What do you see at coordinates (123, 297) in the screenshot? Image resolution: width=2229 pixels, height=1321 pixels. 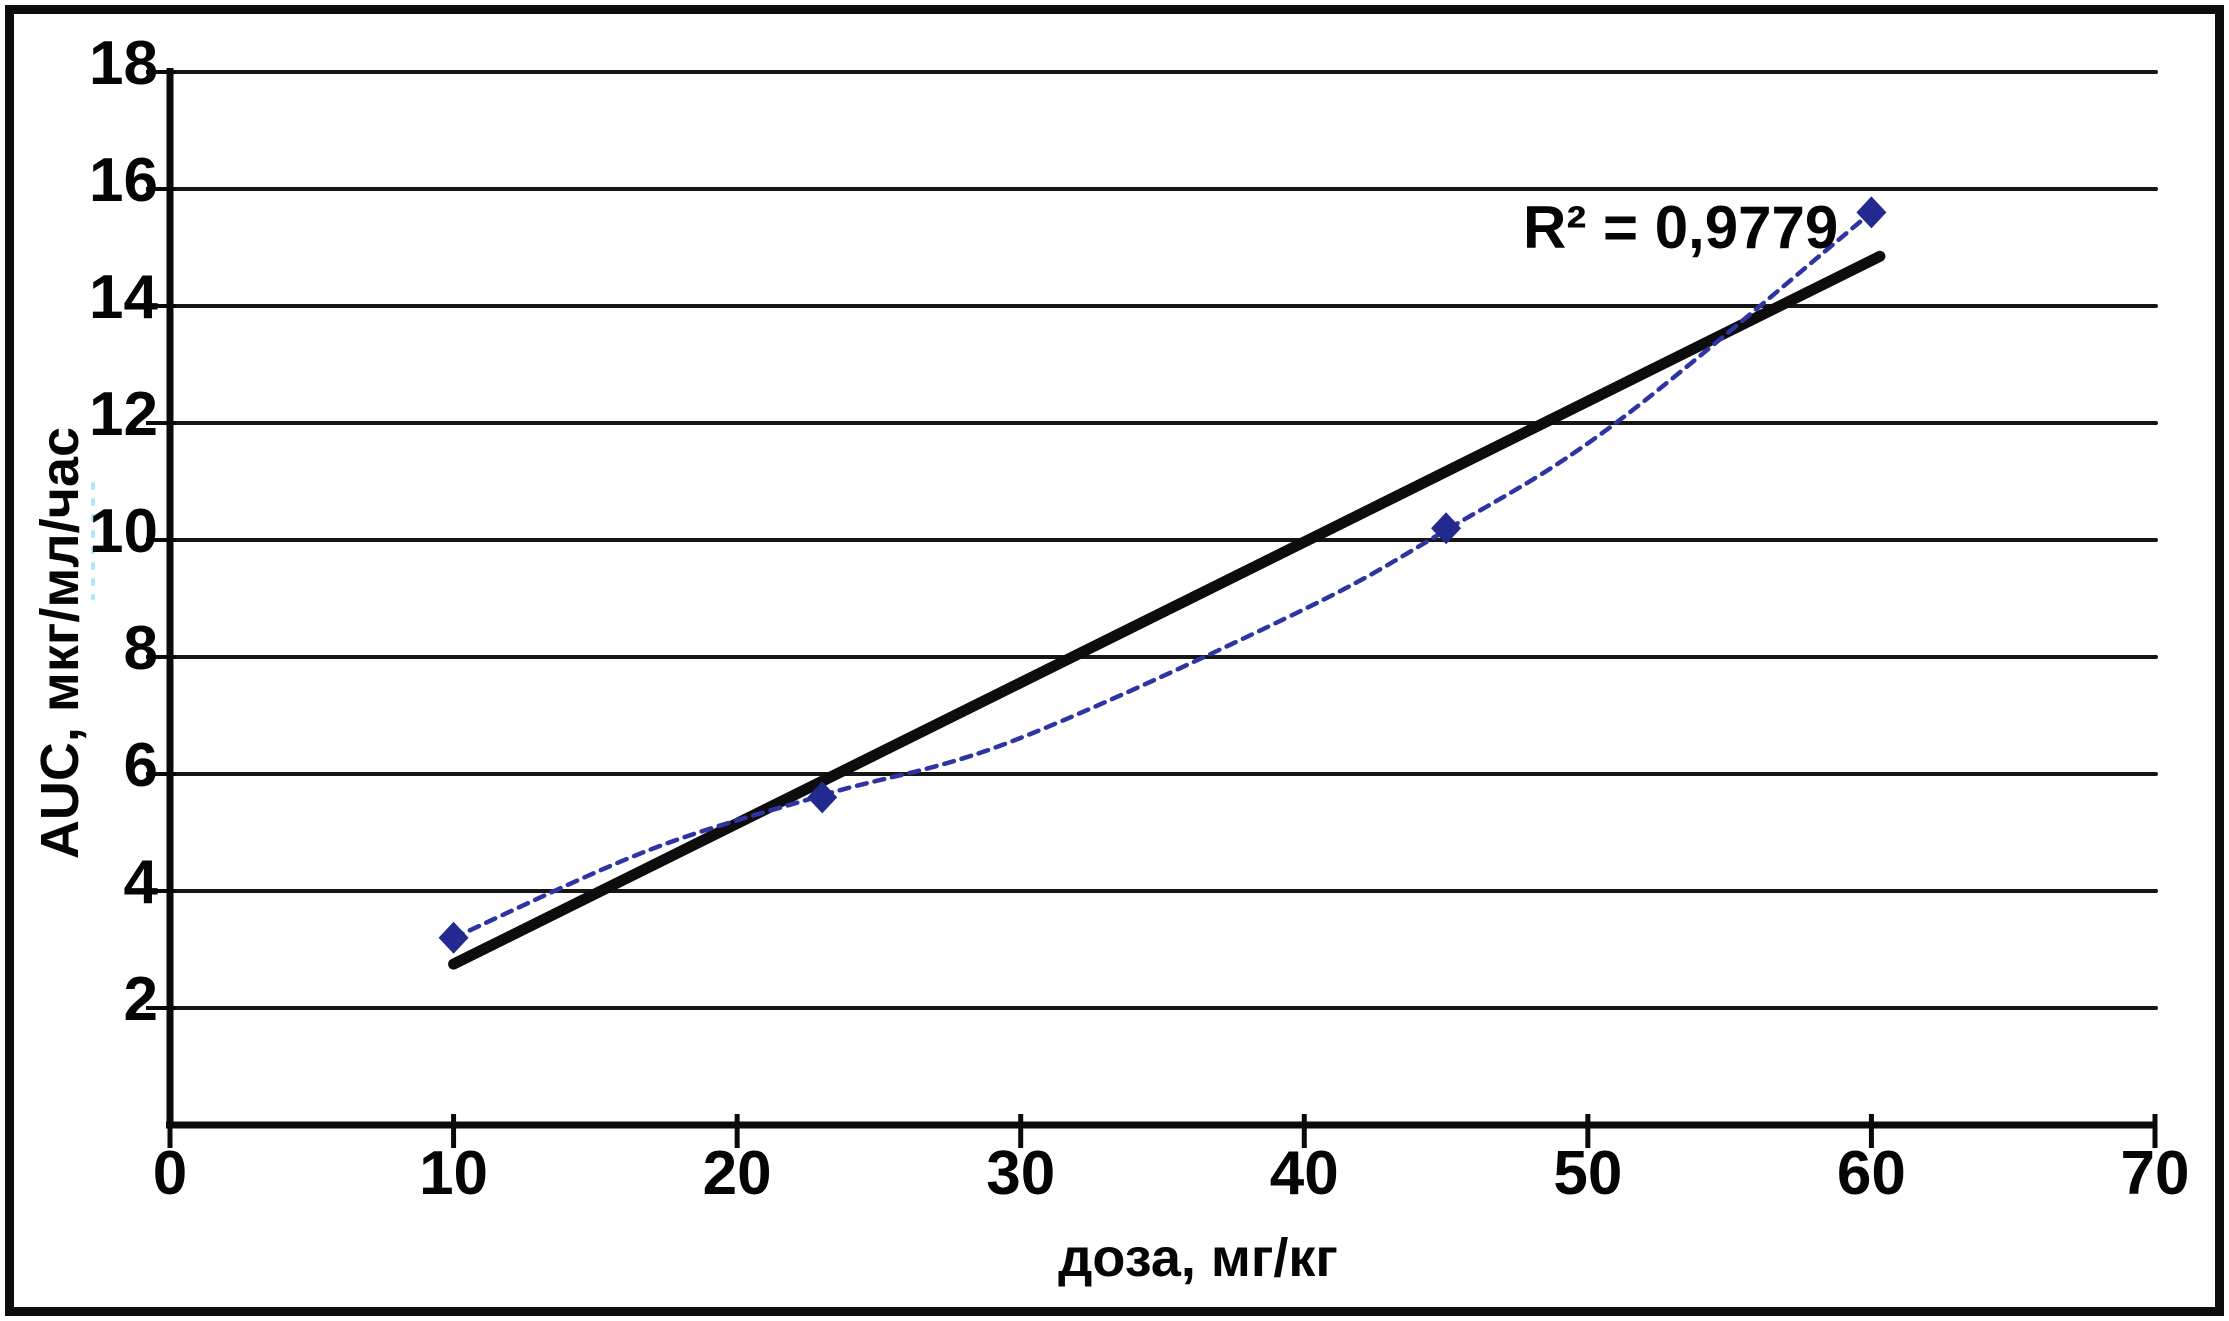 I see `y-tick-label-14: 14` at bounding box center [123, 297].